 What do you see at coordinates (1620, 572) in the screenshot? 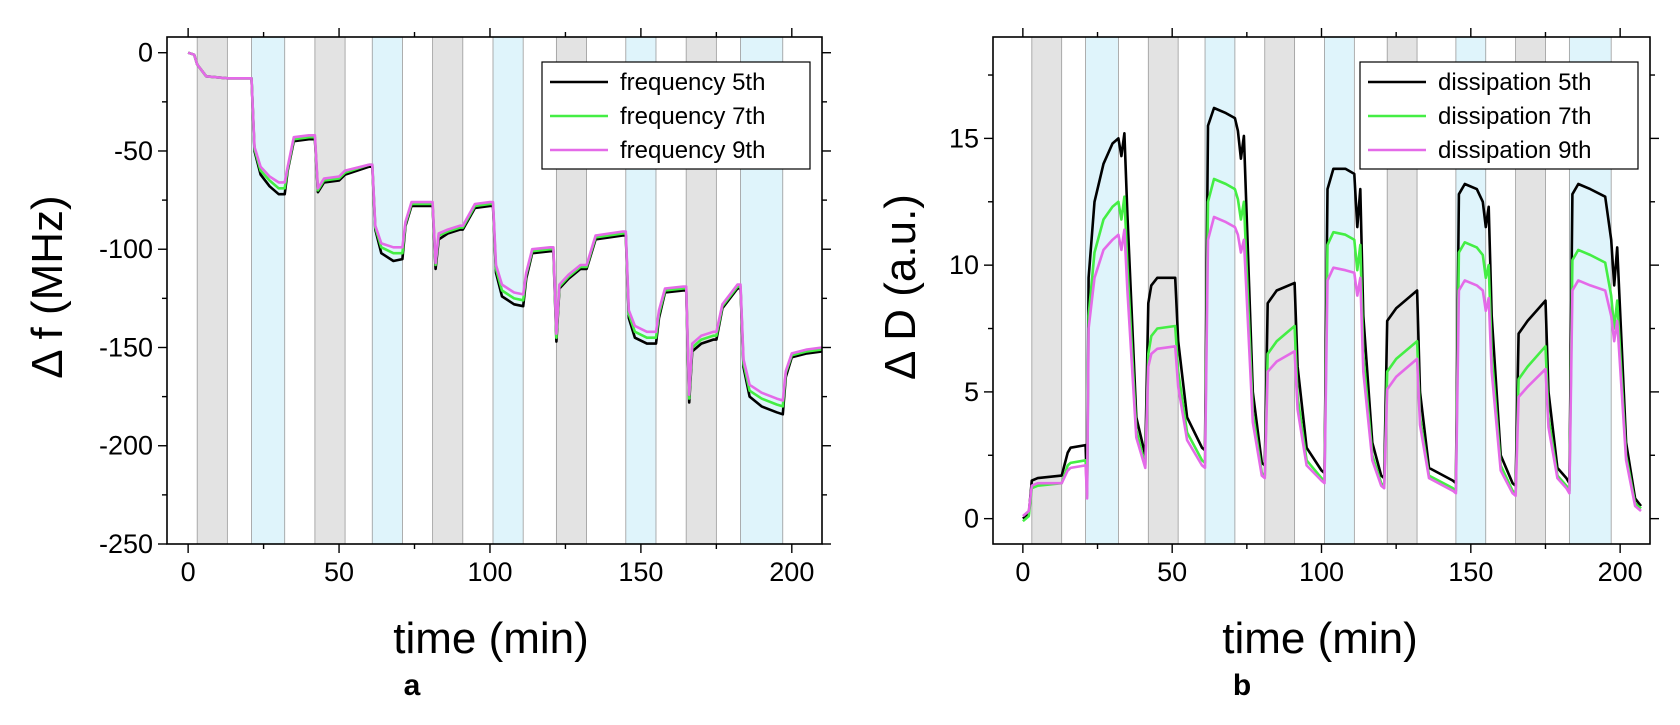
I see `panel-b-x-tick-label: 200` at bounding box center [1620, 572].